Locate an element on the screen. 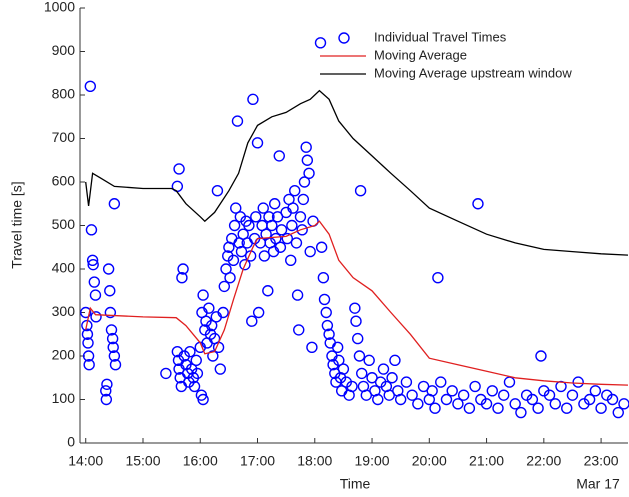  y-tick-label: 100 is located at coordinates (64, 398).